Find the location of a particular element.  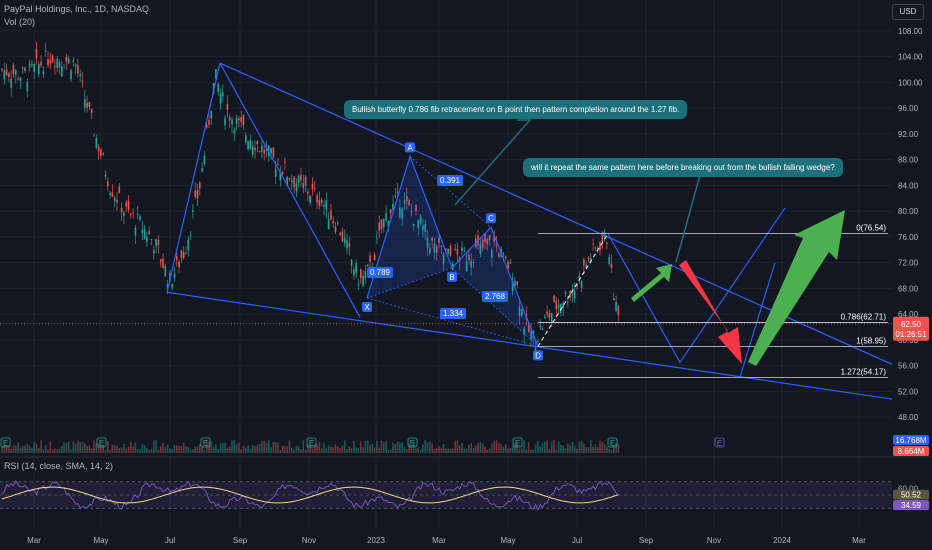

ratio-label: 0.391 is located at coordinates (450, 180).